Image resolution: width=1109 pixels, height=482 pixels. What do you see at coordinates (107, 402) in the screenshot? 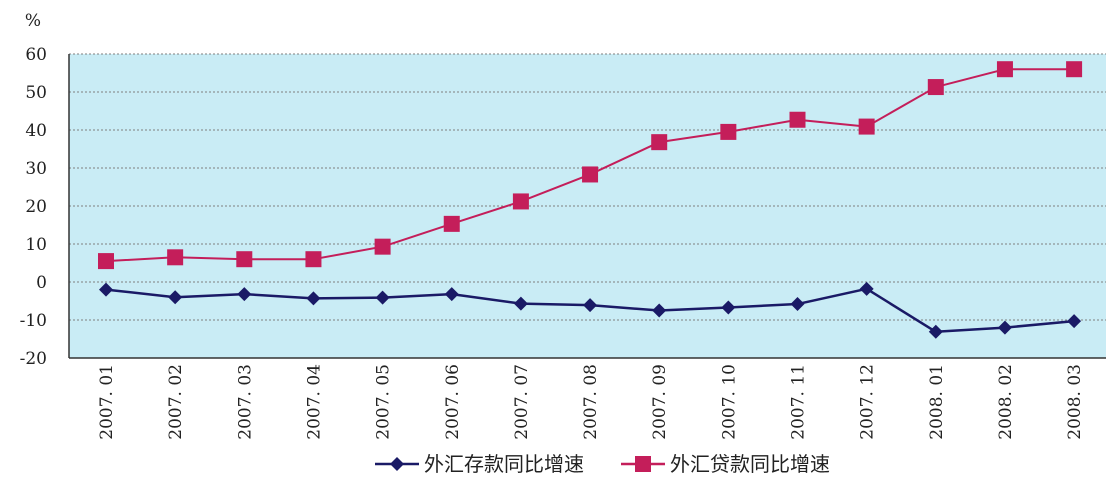
I see `x-tick-label: 2007. 01` at bounding box center [107, 402].